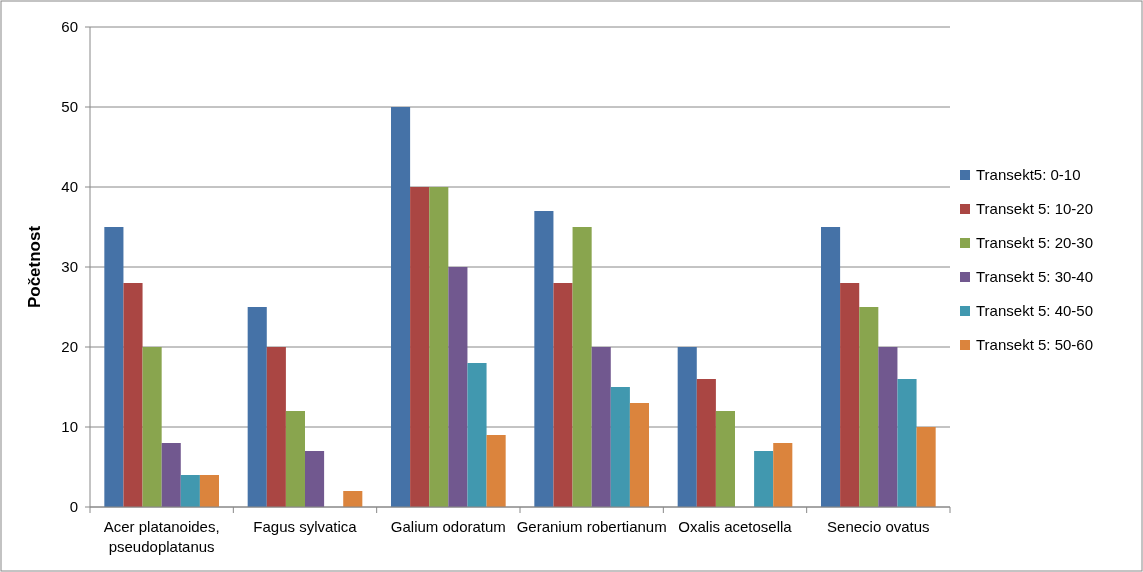 The image size is (1143, 572). I want to click on x-tick-label: Galium odoratum, so click(448, 526).